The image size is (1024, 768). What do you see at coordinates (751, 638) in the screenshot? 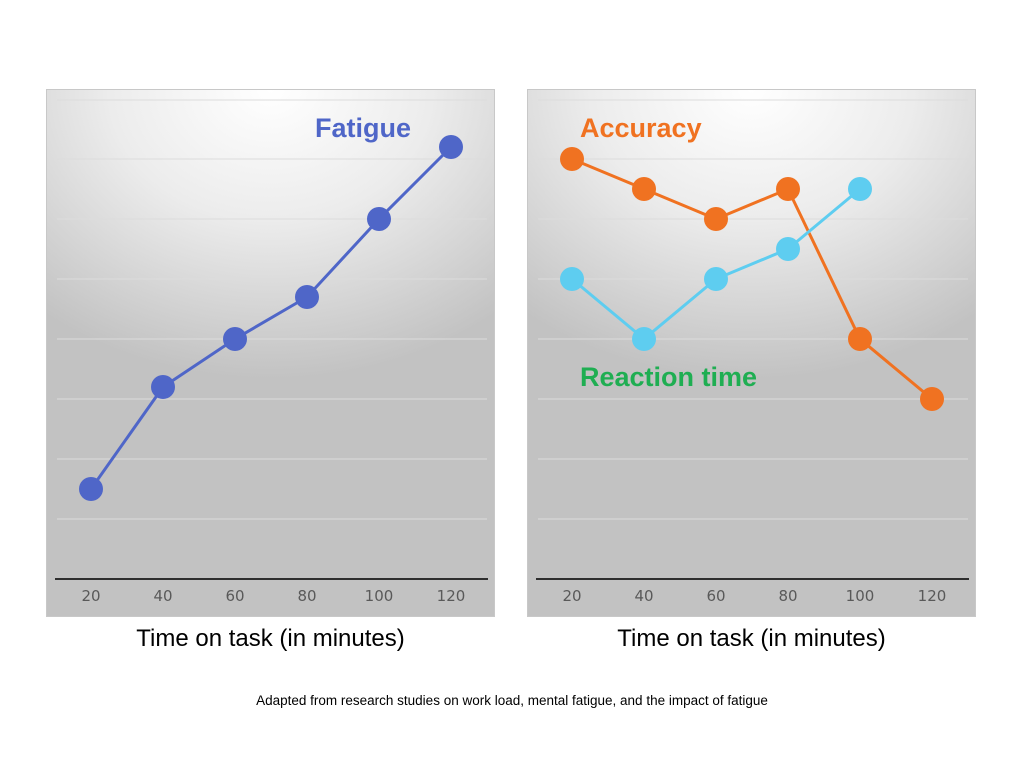
I see `x-axis-title-right: Time on task (in minutes)` at bounding box center [751, 638].